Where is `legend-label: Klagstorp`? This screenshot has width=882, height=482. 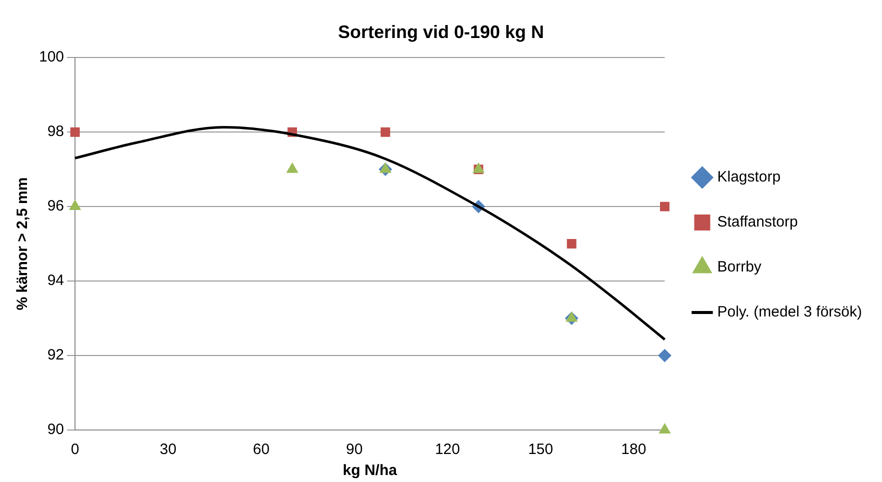
legend-label: Klagstorp is located at coordinates (749, 177).